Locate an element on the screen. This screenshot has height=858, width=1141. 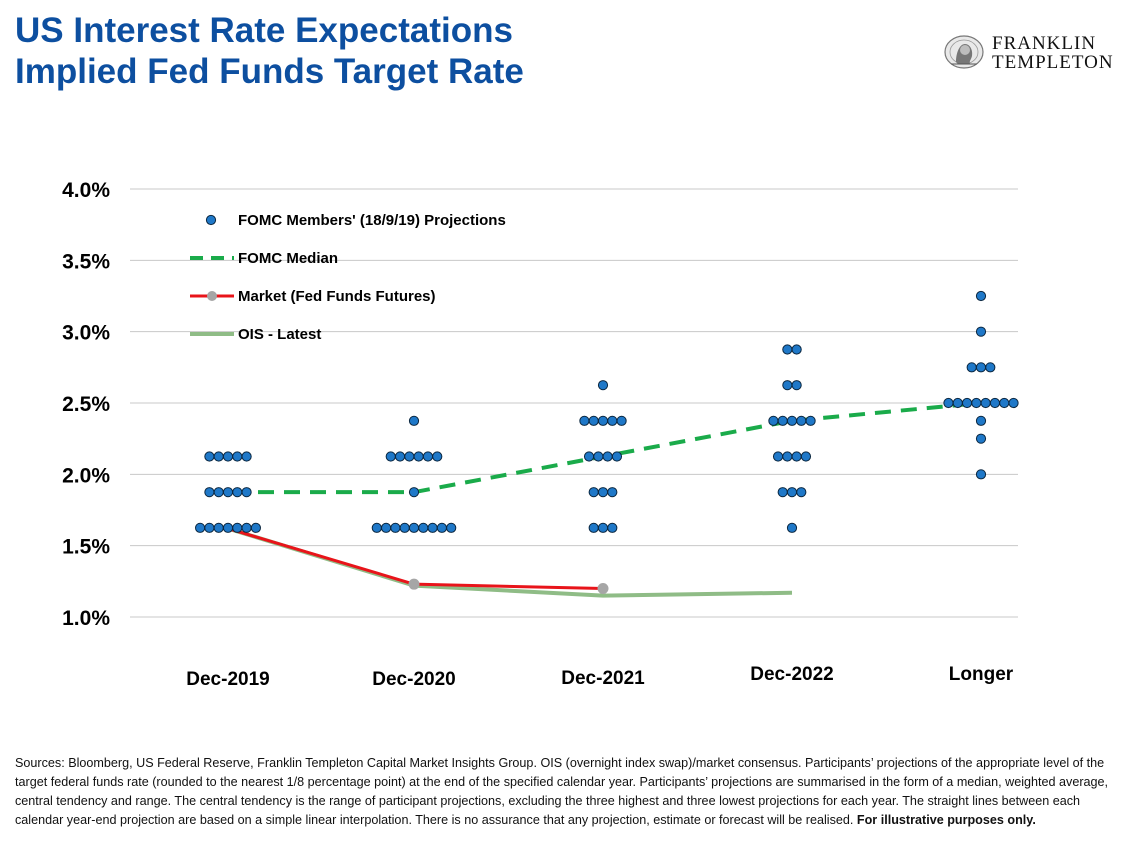
franklin-portrait-icon is located at coordinates (964, 52).